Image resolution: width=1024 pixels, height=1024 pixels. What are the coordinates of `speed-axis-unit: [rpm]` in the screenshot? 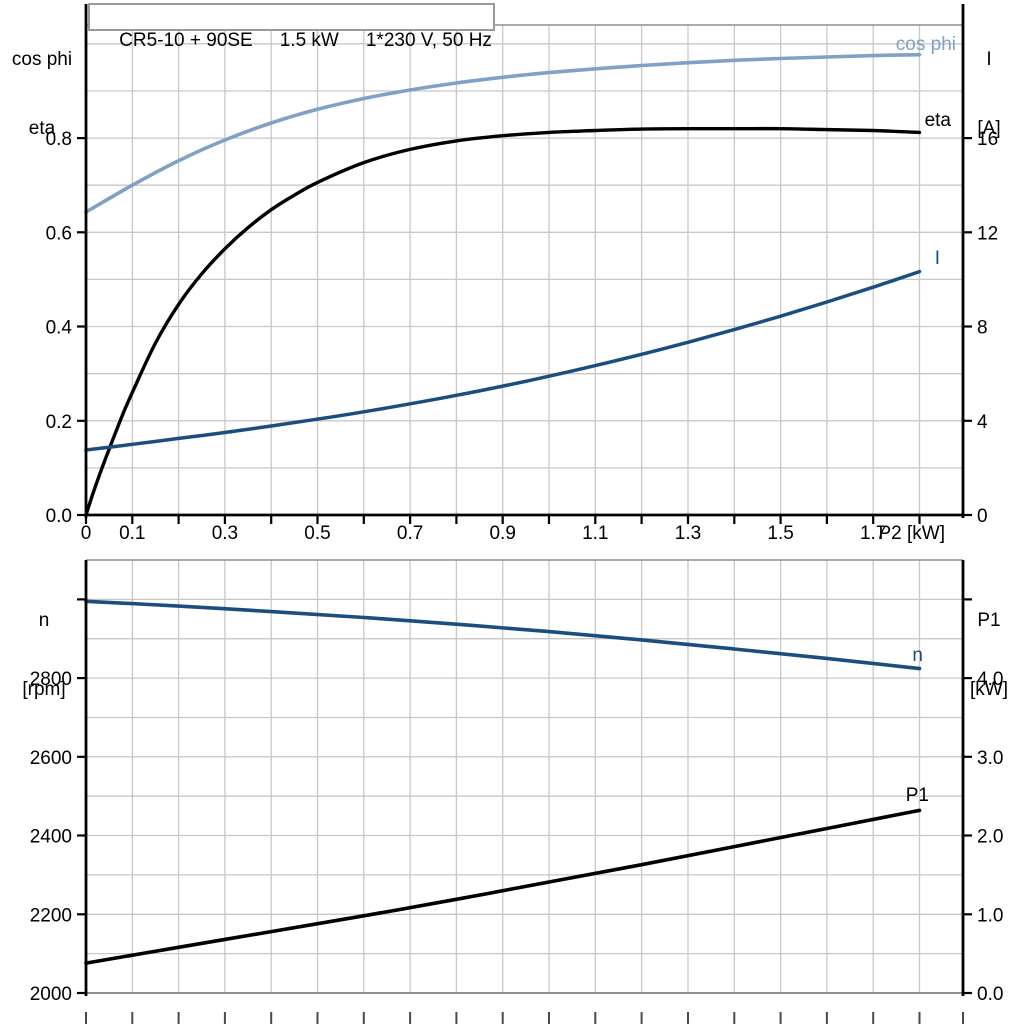 It's located at (44, 689).